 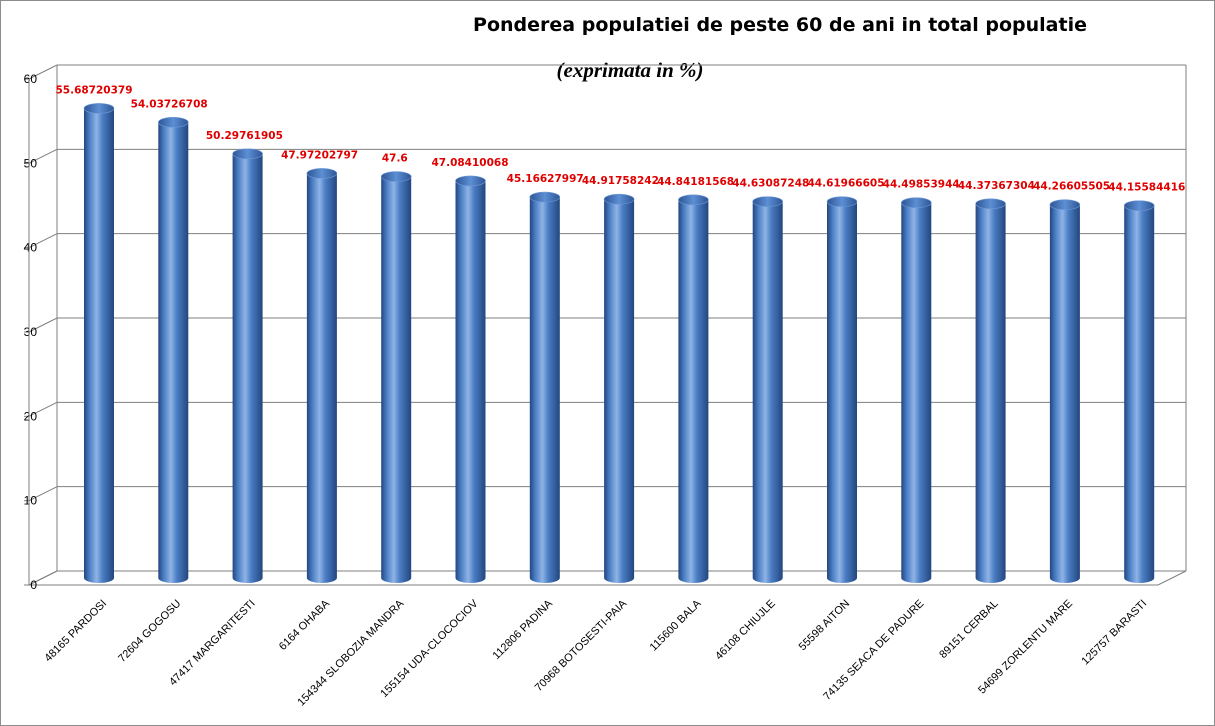 What do you see at coordinates (469, 163) in the screenshot?
I see `data-label: 47.08410068` at bounding box center [469, 163].